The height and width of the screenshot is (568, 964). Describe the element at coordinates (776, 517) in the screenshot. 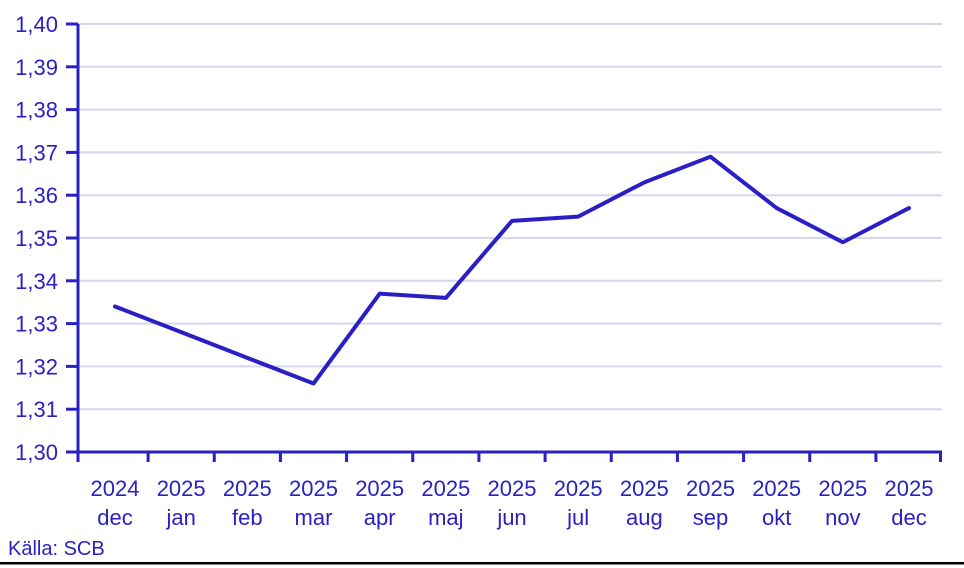

I see `x-tick-label-month: okt` at that location.